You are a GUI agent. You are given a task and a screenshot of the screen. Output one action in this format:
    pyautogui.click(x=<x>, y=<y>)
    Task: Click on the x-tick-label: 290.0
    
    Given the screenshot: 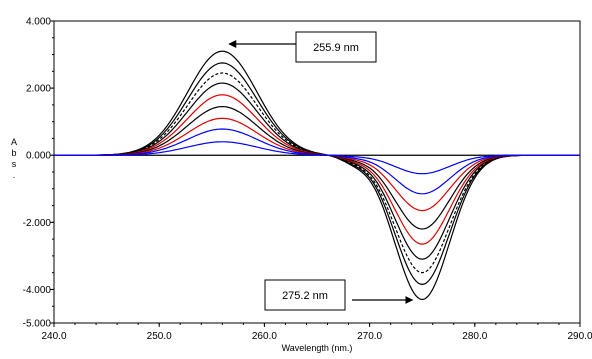 What is the action you would take?
    pyautogui.click(x=579, y=336)
    